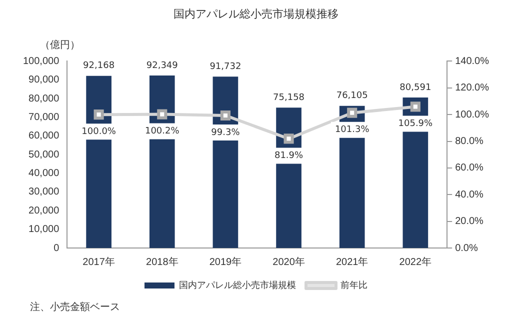 This screenshot has height=326, width=512. What do you see at coordinates (75, 307) in the screenshot?
I see `text: 注、小売金額ベース` at bounding box center [75, 307].